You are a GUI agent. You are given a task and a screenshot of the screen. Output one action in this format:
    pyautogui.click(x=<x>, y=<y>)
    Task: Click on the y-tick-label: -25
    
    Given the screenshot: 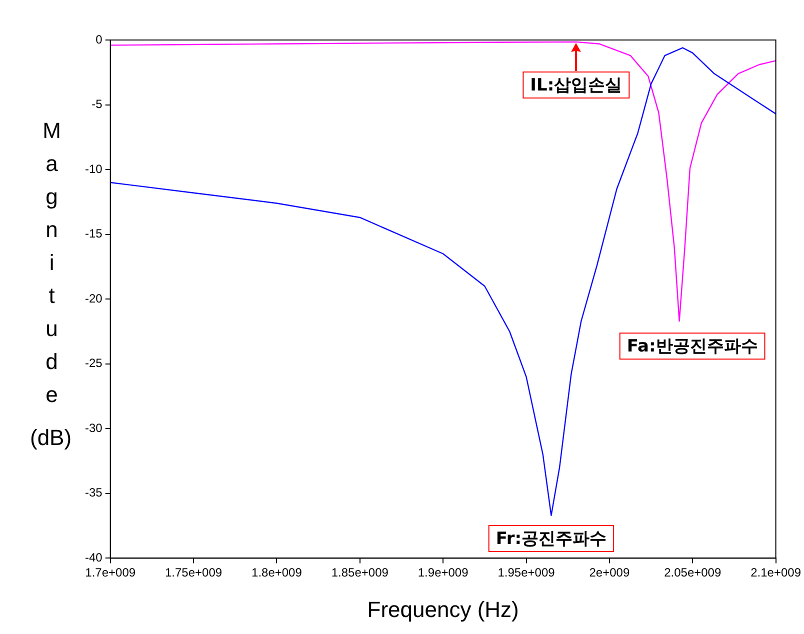 What is the action you would take?
    pyautogui.click(x=94, y=363)
    